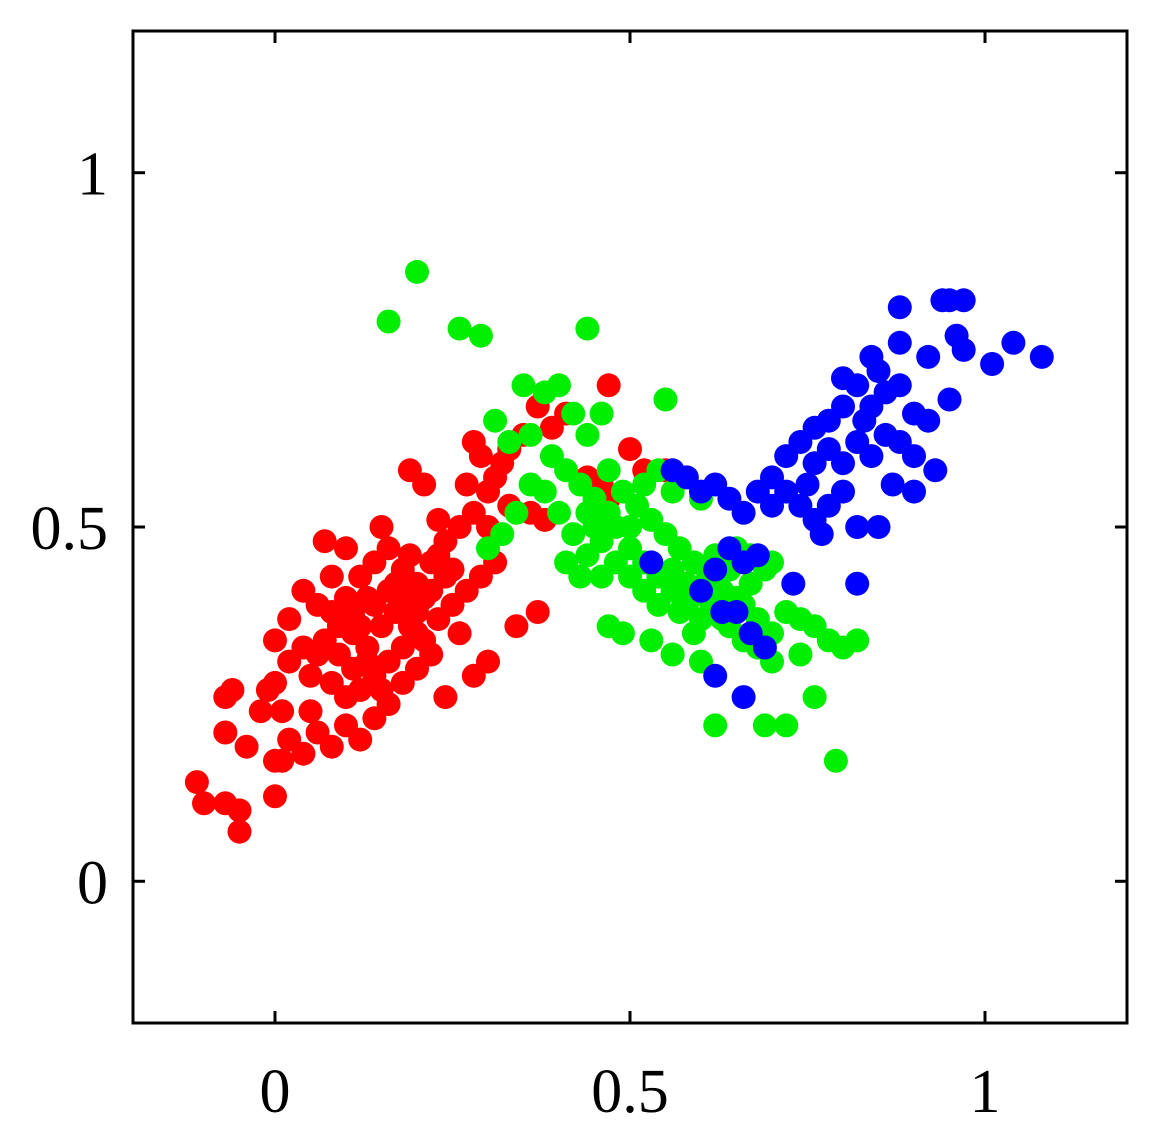  What do you see at coordinates (275, 1091) in the screenshot?
I see `x-tick-label: 0` at bounding box center [275, 1091].